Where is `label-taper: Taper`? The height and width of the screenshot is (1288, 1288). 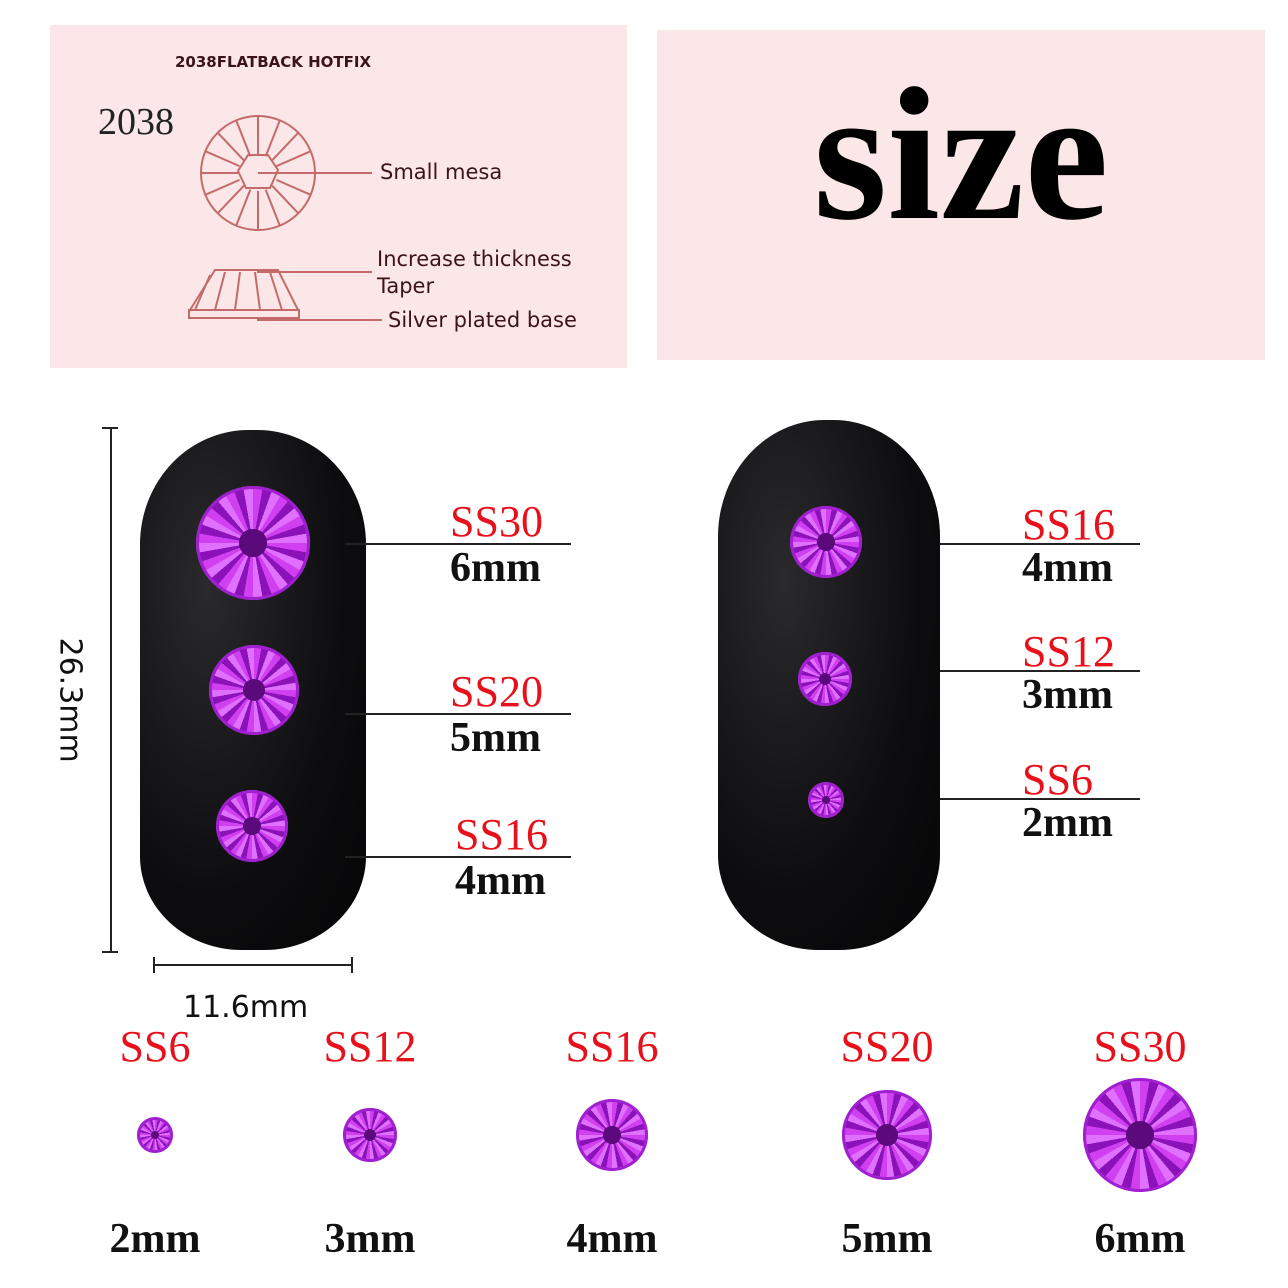
label-taper: Taper is located at coordinates (406, 286).